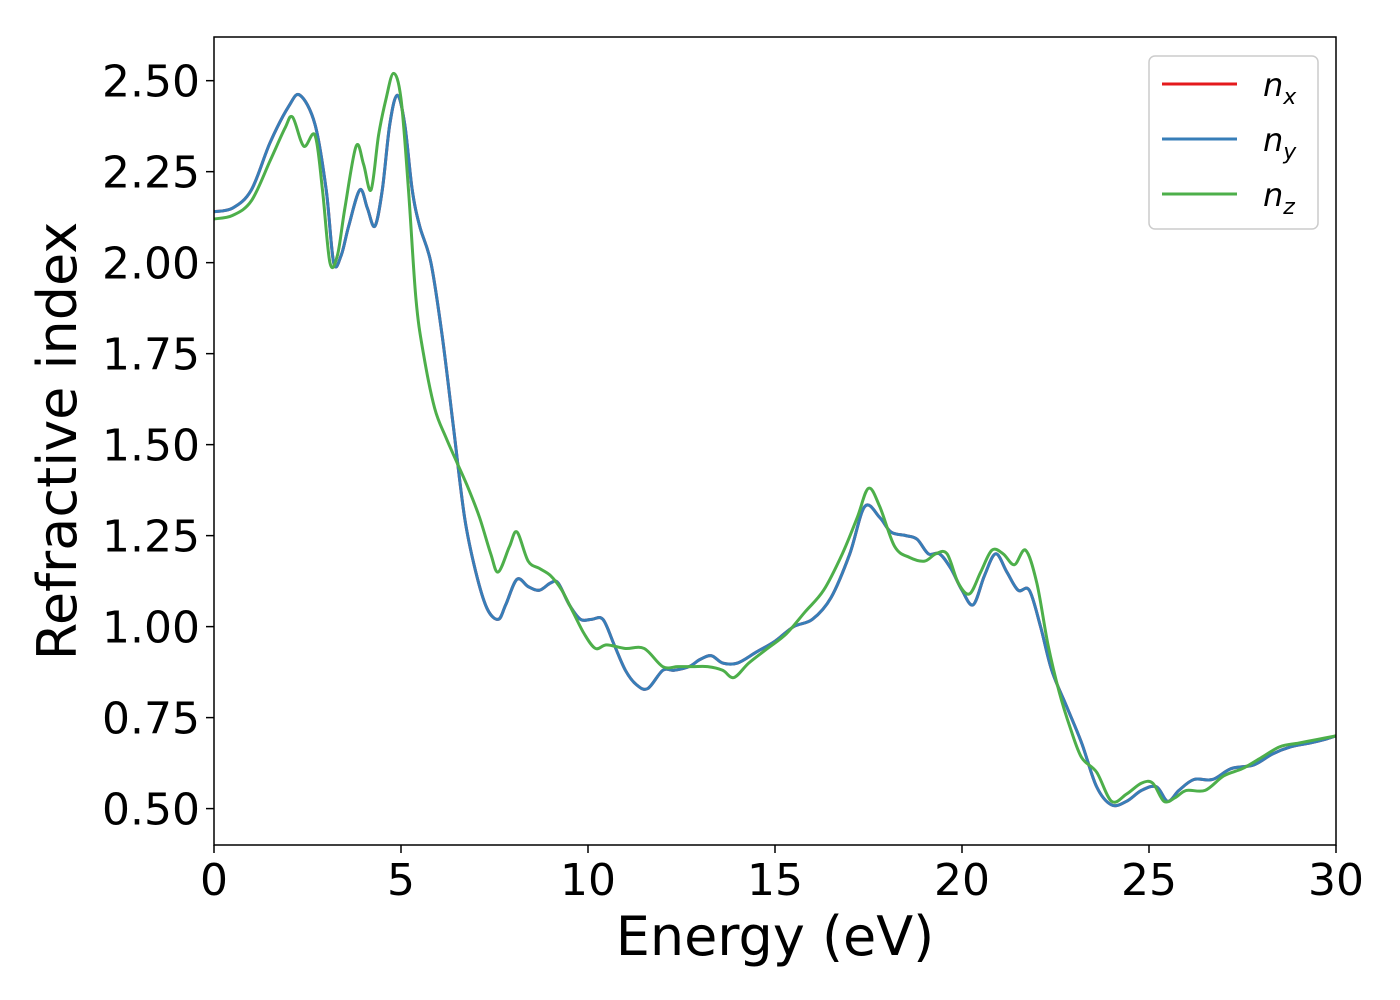 This screenshot has width=1400, height=1000. I want to click on y-axis: 0.50 0.75 1.00 1.25 1.50 1.75 2.00 2.25 2.50, so click(158, 446).